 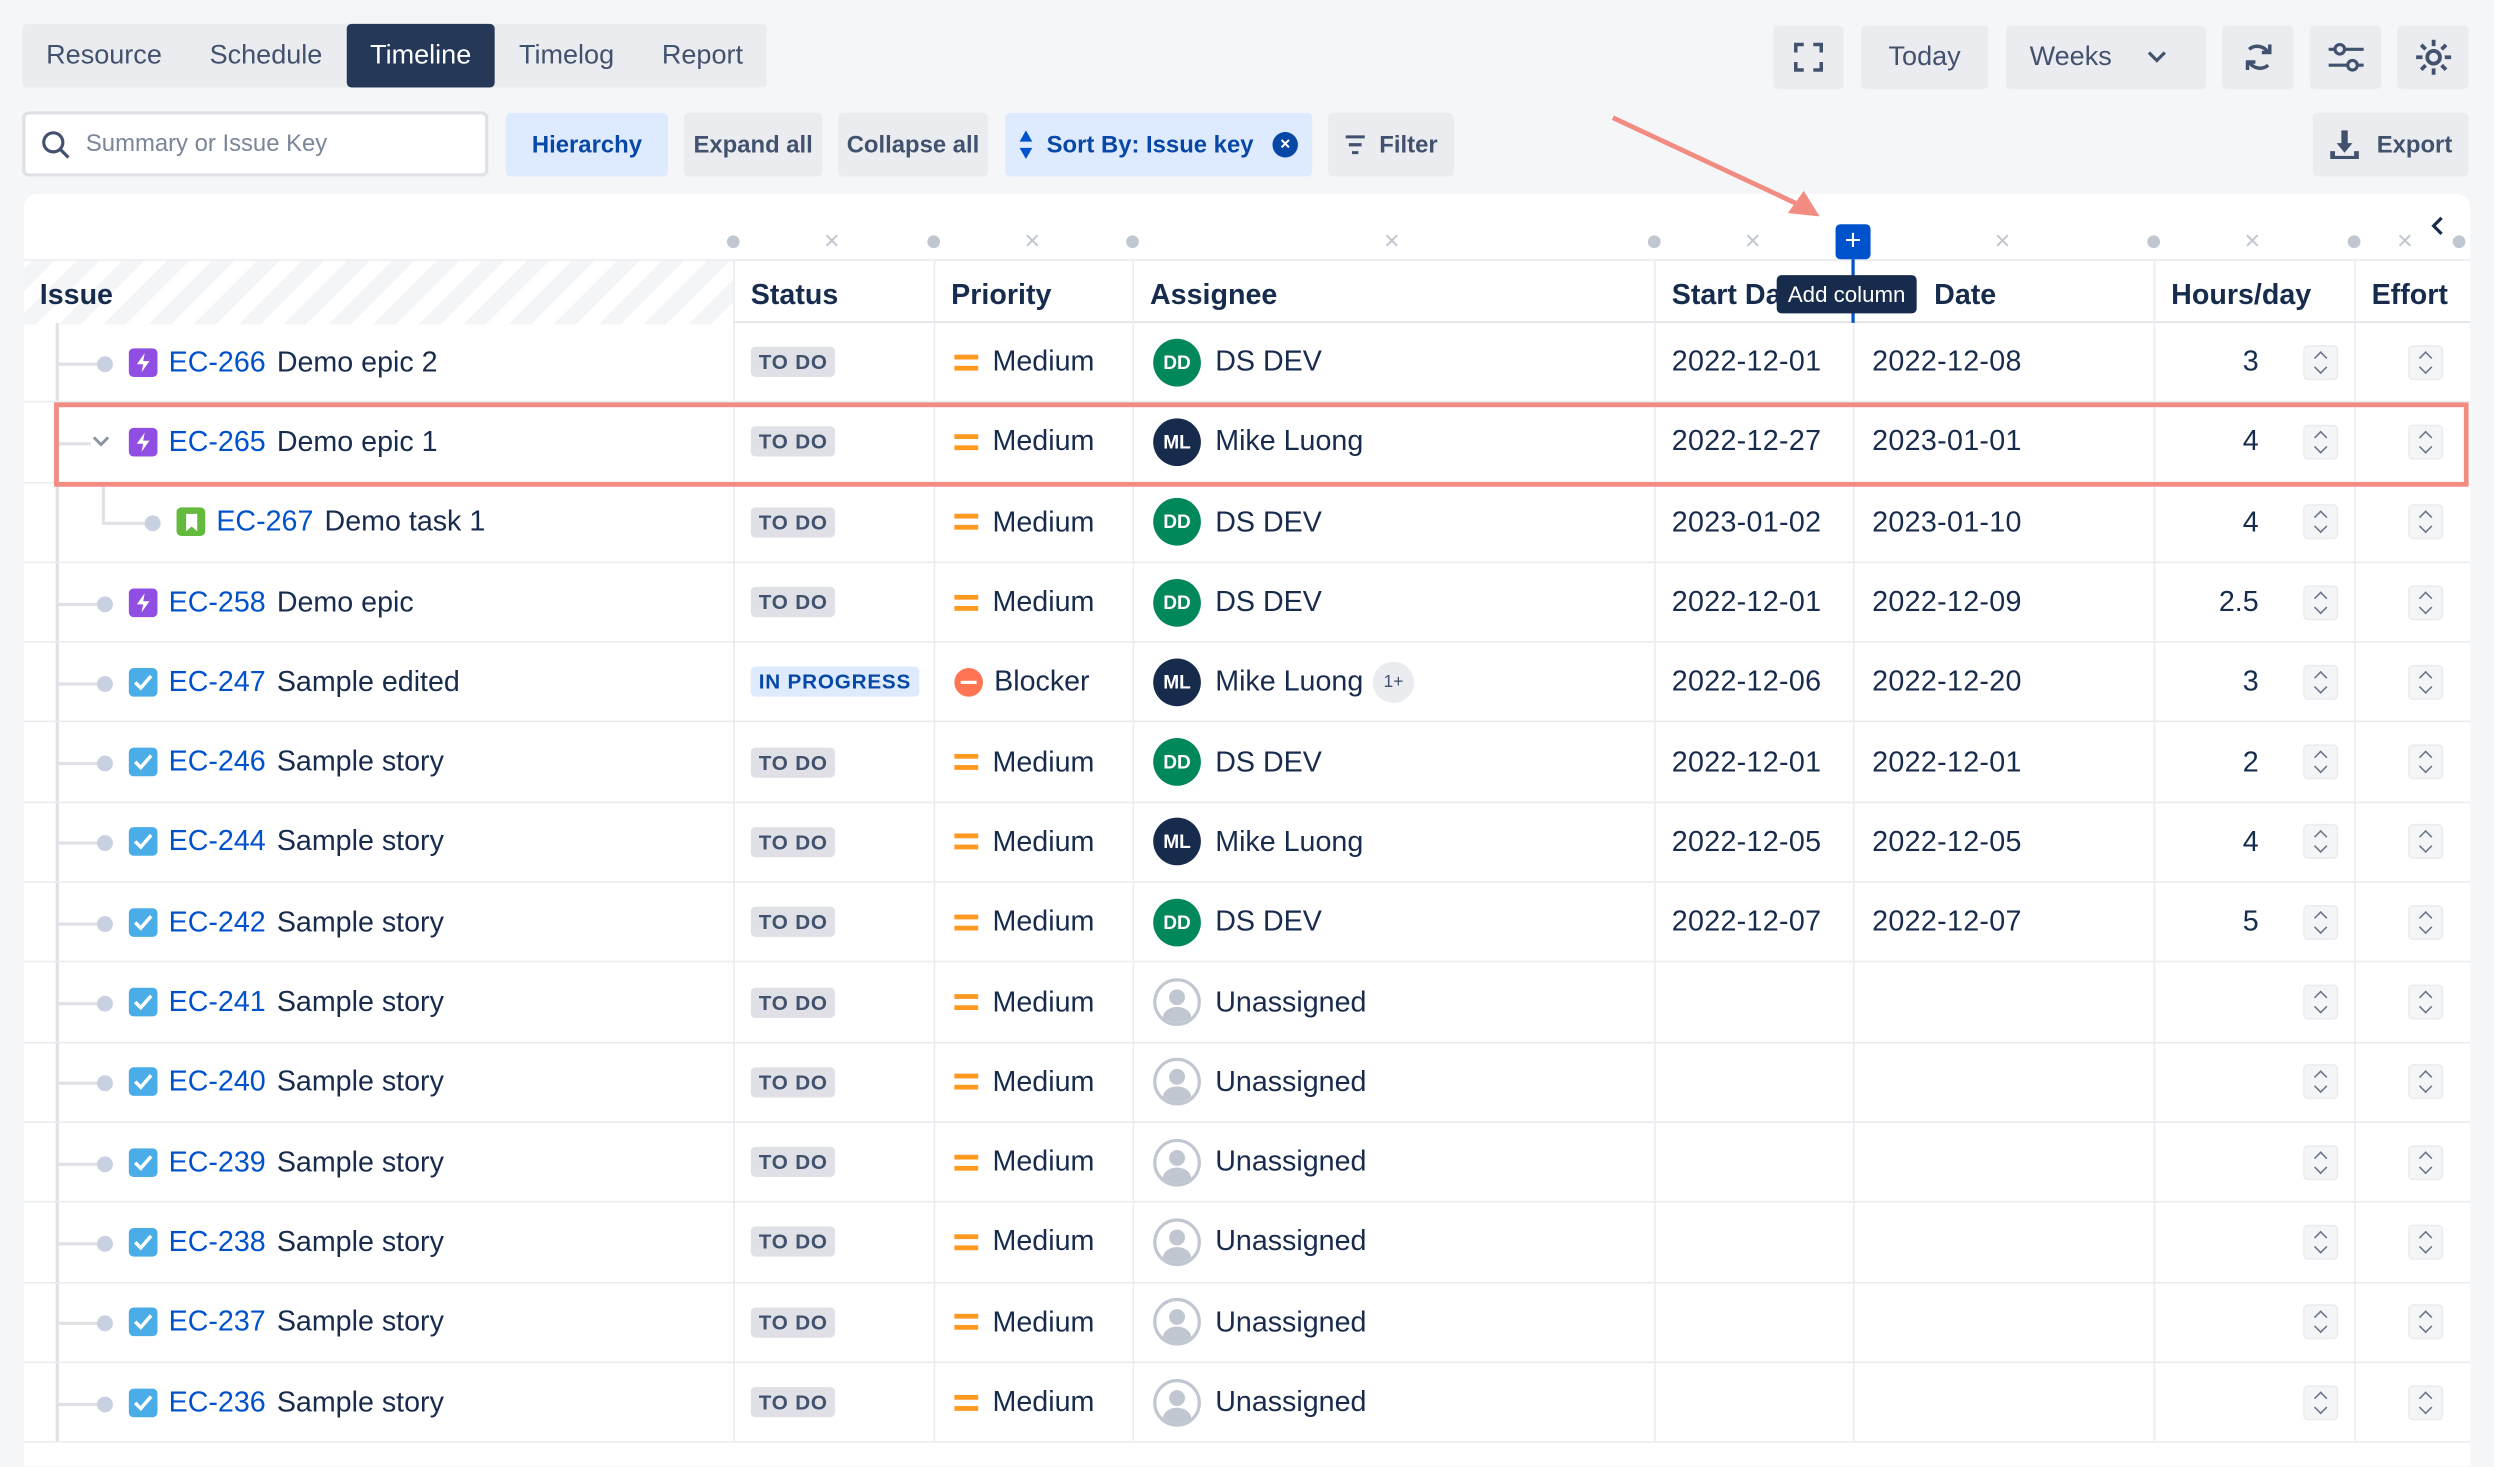 I want to click on start-date-cell: 2022-12-01, so click(x=1755, y=602).